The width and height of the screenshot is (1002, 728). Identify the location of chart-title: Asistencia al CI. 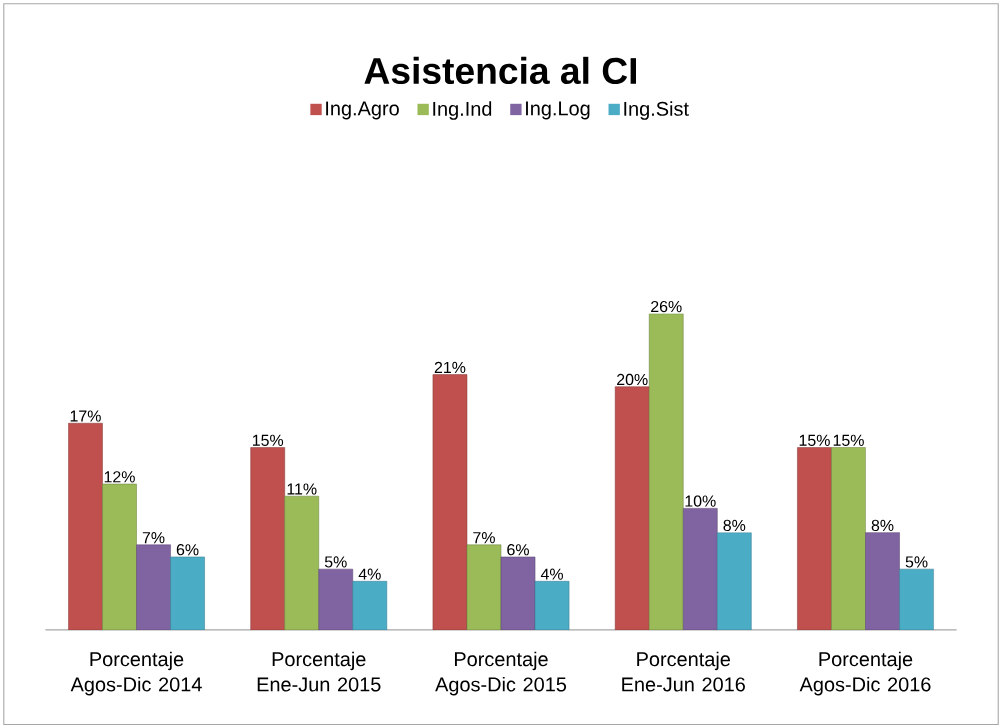
(500, 70).